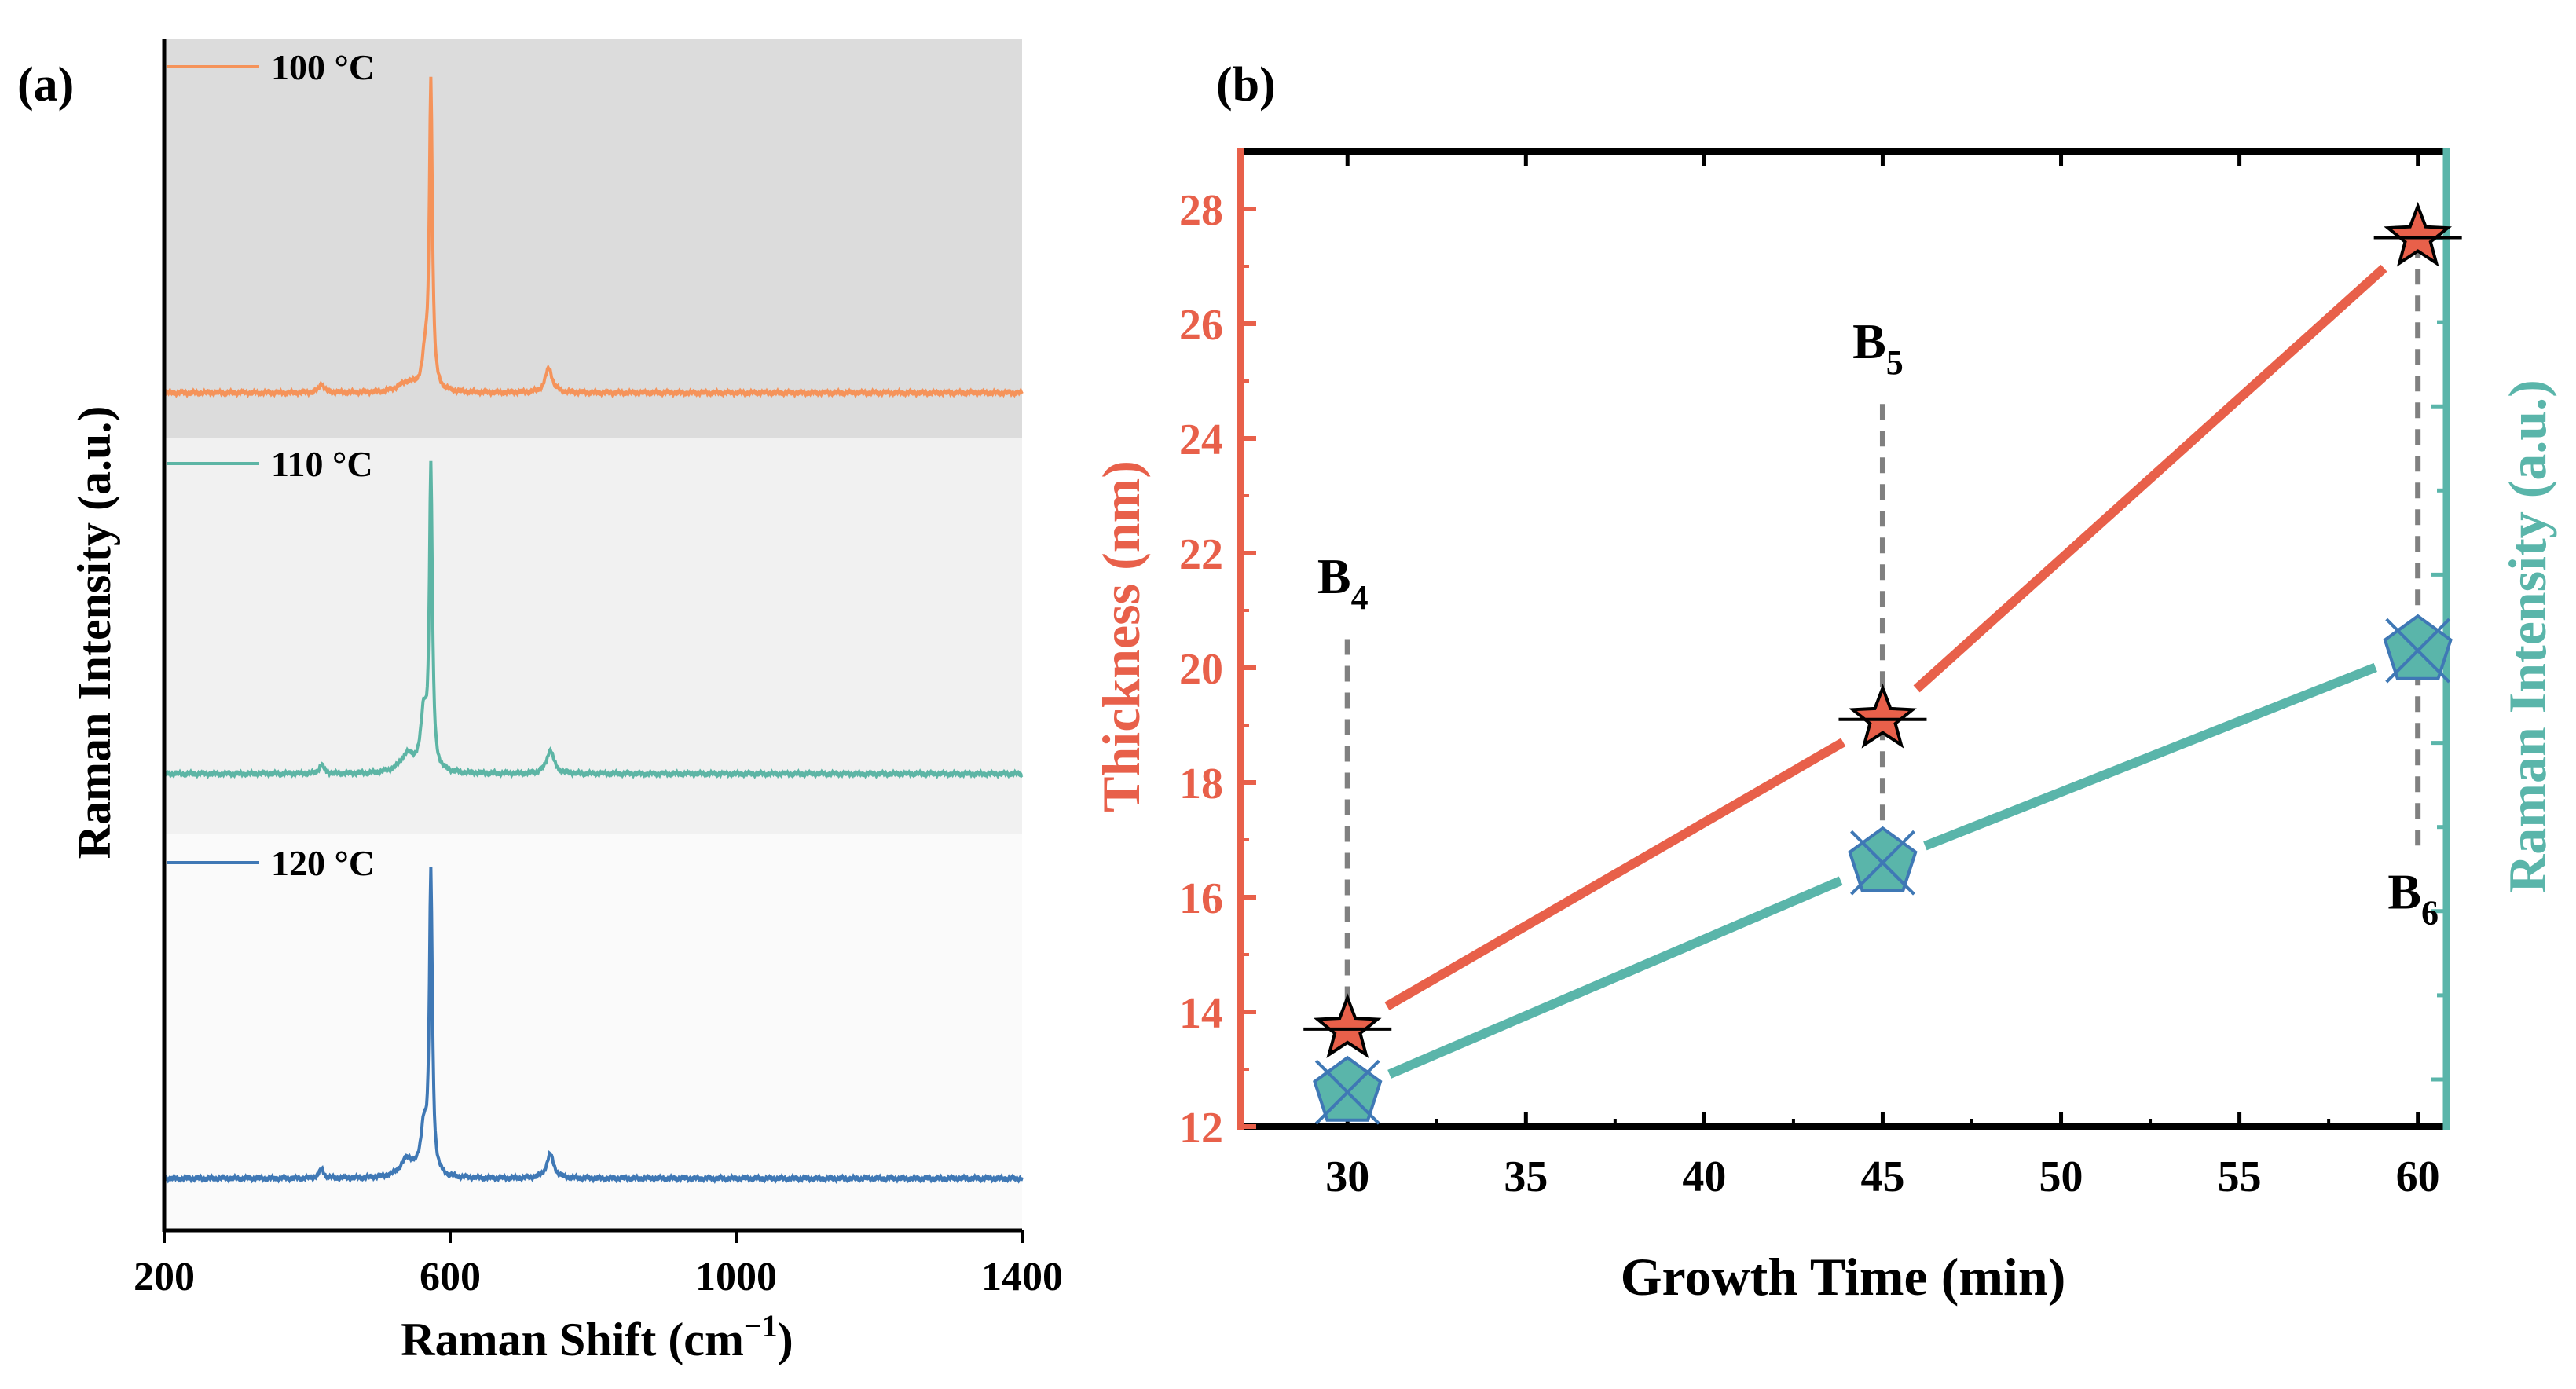  What do you see at coordinates (322, 464) in the screenshot?
I see `legend-label-1: 110 °C` at bounding box center [322, 464].